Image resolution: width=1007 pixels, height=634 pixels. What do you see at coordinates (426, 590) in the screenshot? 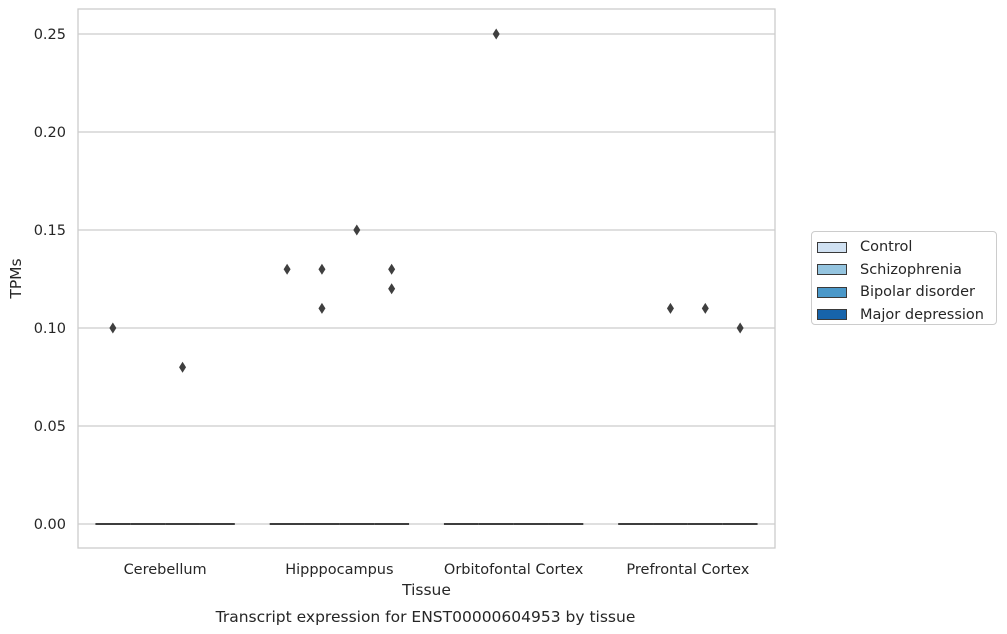
I see `x-axis-label: Tissue` at bounding box center [426, 590].